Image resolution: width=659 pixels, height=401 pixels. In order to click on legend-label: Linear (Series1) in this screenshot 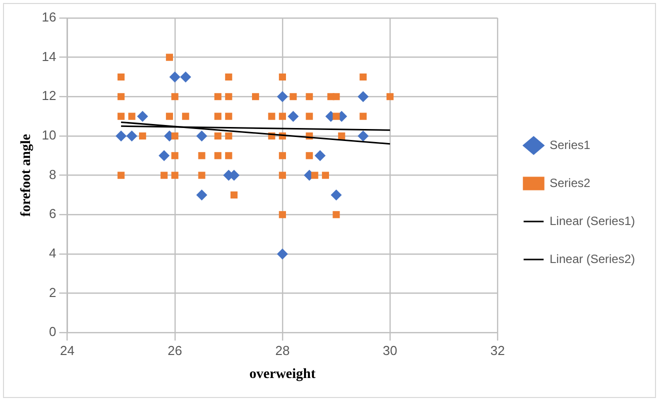, I will do `click(593, 221)`.